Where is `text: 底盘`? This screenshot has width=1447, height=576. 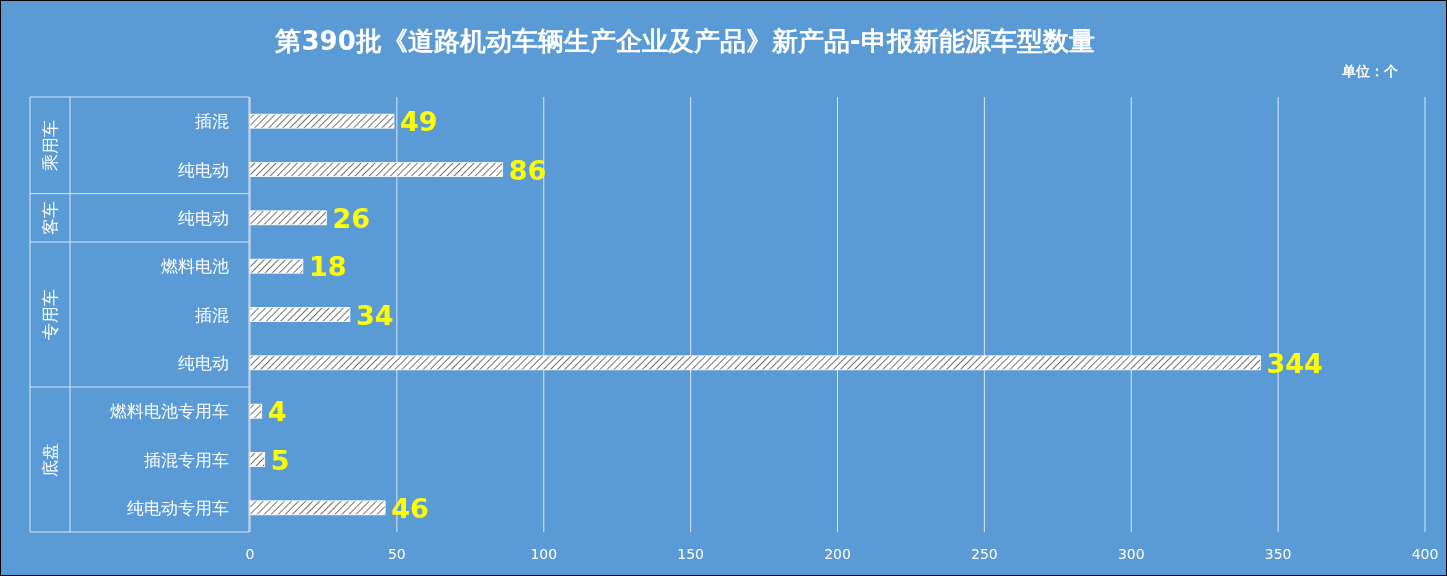 text: 底盘 is located at coordinates (50, 459).